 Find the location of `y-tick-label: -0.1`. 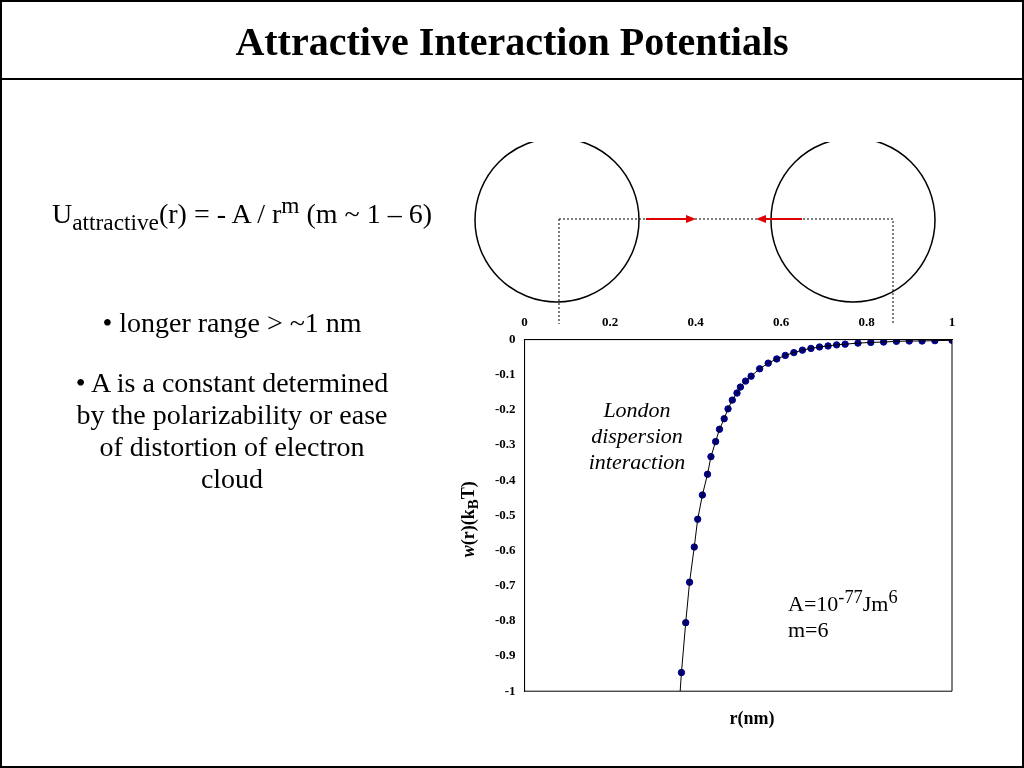

y-tick-label: -0.1 is located at coordinates (505, 374).